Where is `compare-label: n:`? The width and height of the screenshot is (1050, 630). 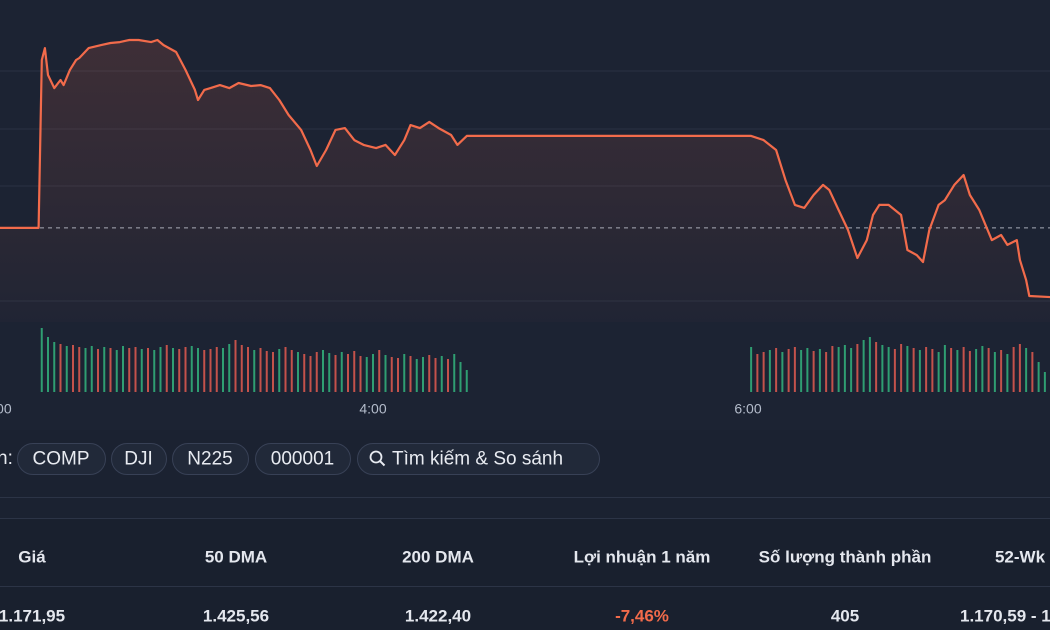 compare-label: n: is located at coordinates (6, 458).